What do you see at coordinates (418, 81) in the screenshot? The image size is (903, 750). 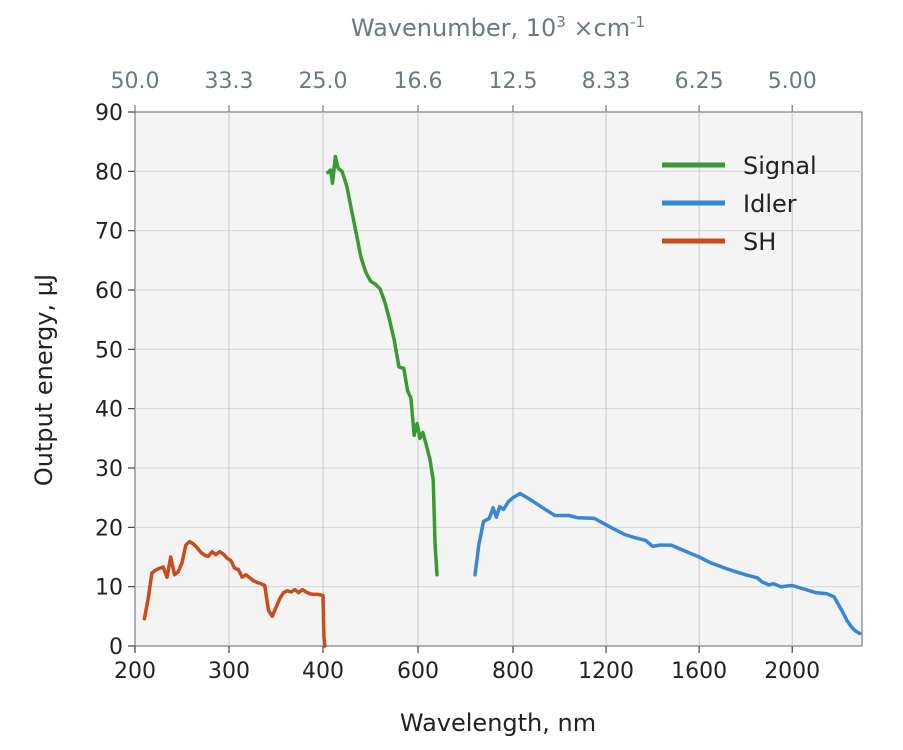 I see `top-tick-label: 16.6` at bounding box center [418, 81].